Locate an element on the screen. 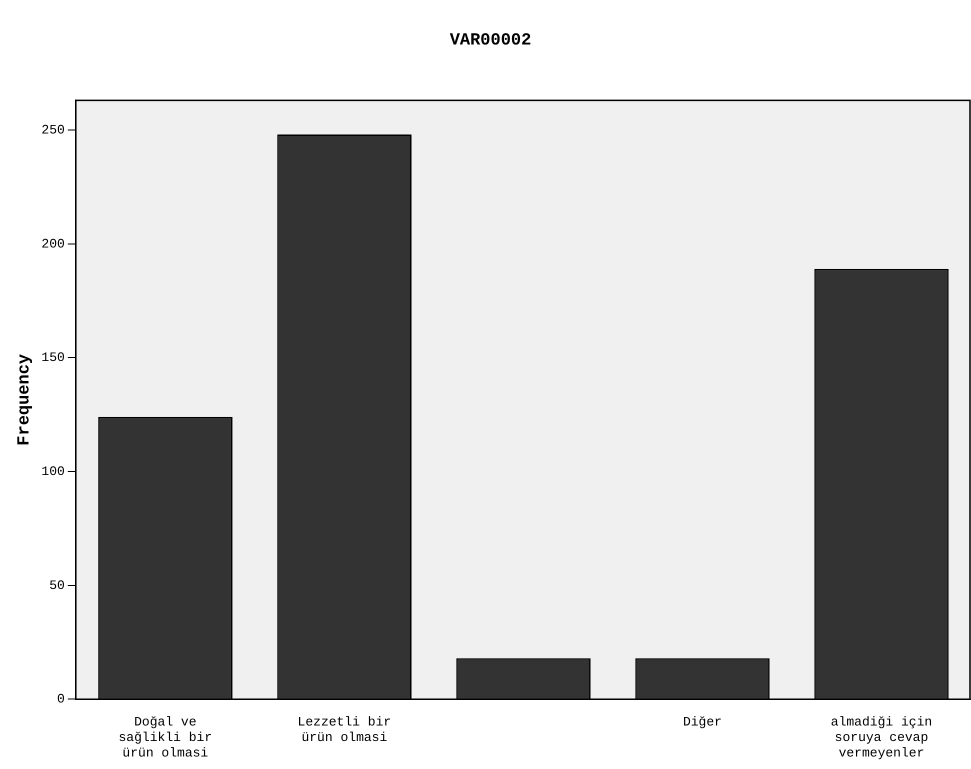 The height and width of the screenshot is (769, 971). y-tick-label: 200 is located at coordinates (53, 244).